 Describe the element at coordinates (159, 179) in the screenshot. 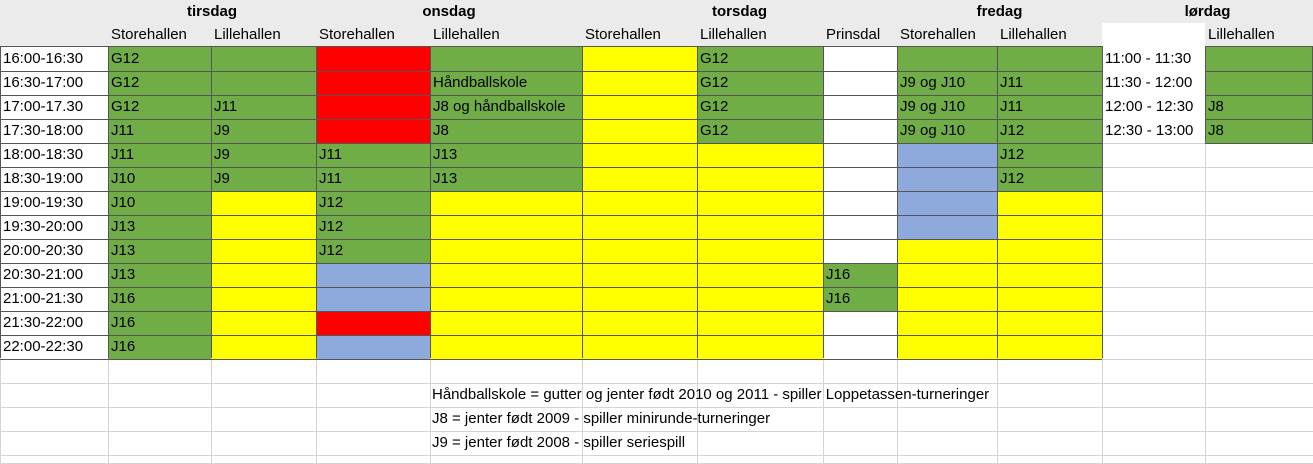

I see `schedule-cell: J10` at that location.